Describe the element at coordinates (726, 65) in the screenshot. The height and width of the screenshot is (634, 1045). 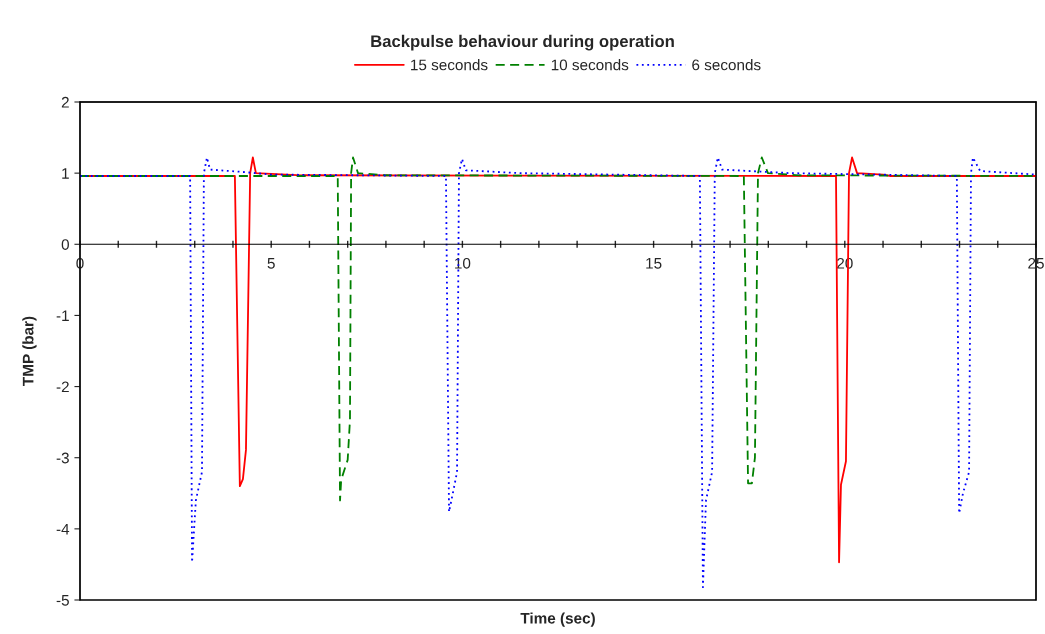
I see `legend-label: 6 seconds` at that location.